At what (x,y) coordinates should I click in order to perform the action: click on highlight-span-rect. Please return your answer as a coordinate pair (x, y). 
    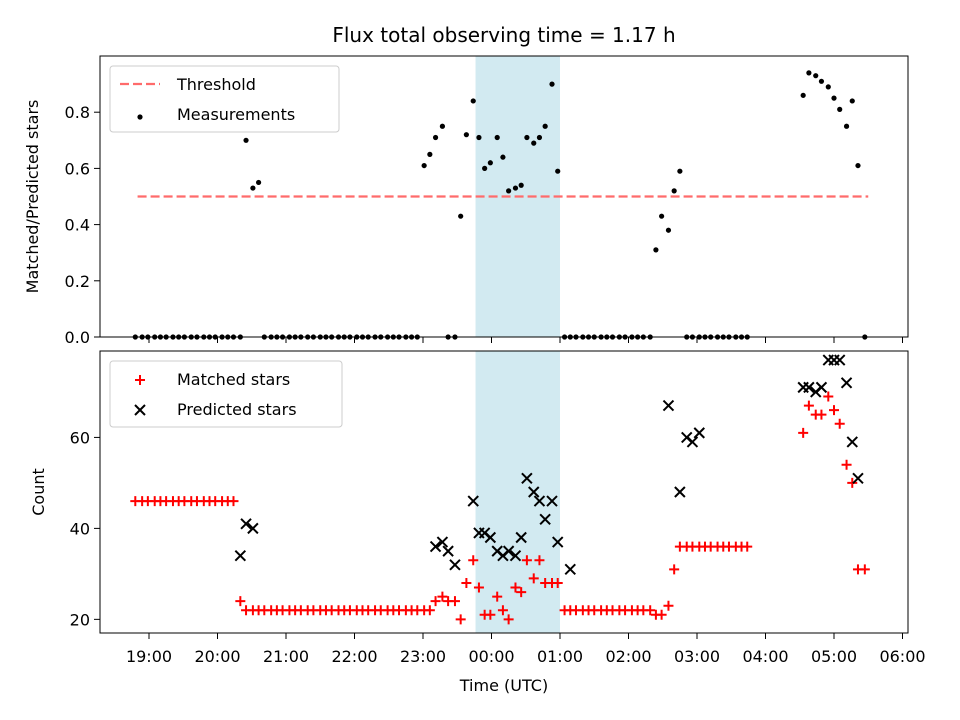
    Looking at the image, I should click on (517, 492).